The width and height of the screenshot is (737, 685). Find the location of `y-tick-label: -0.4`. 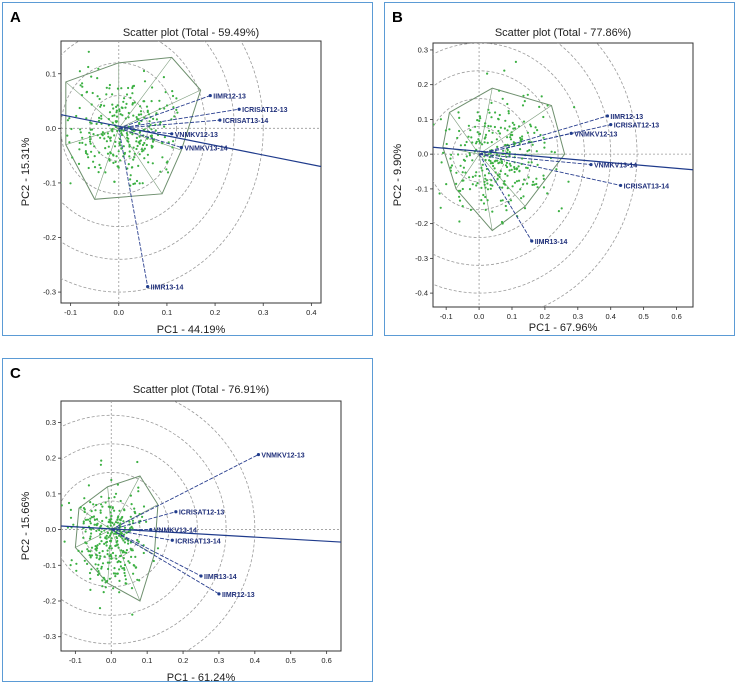

y-tick-label: -0.4 is located at coordinates (421, 293).